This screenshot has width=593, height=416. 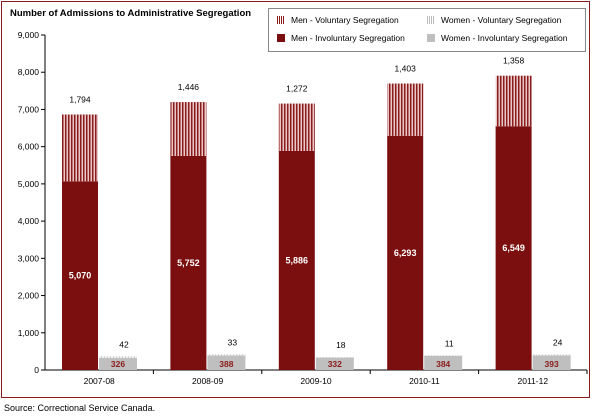 I want to click on x-tick-label: 2009-10, so click(x=315, y=381).